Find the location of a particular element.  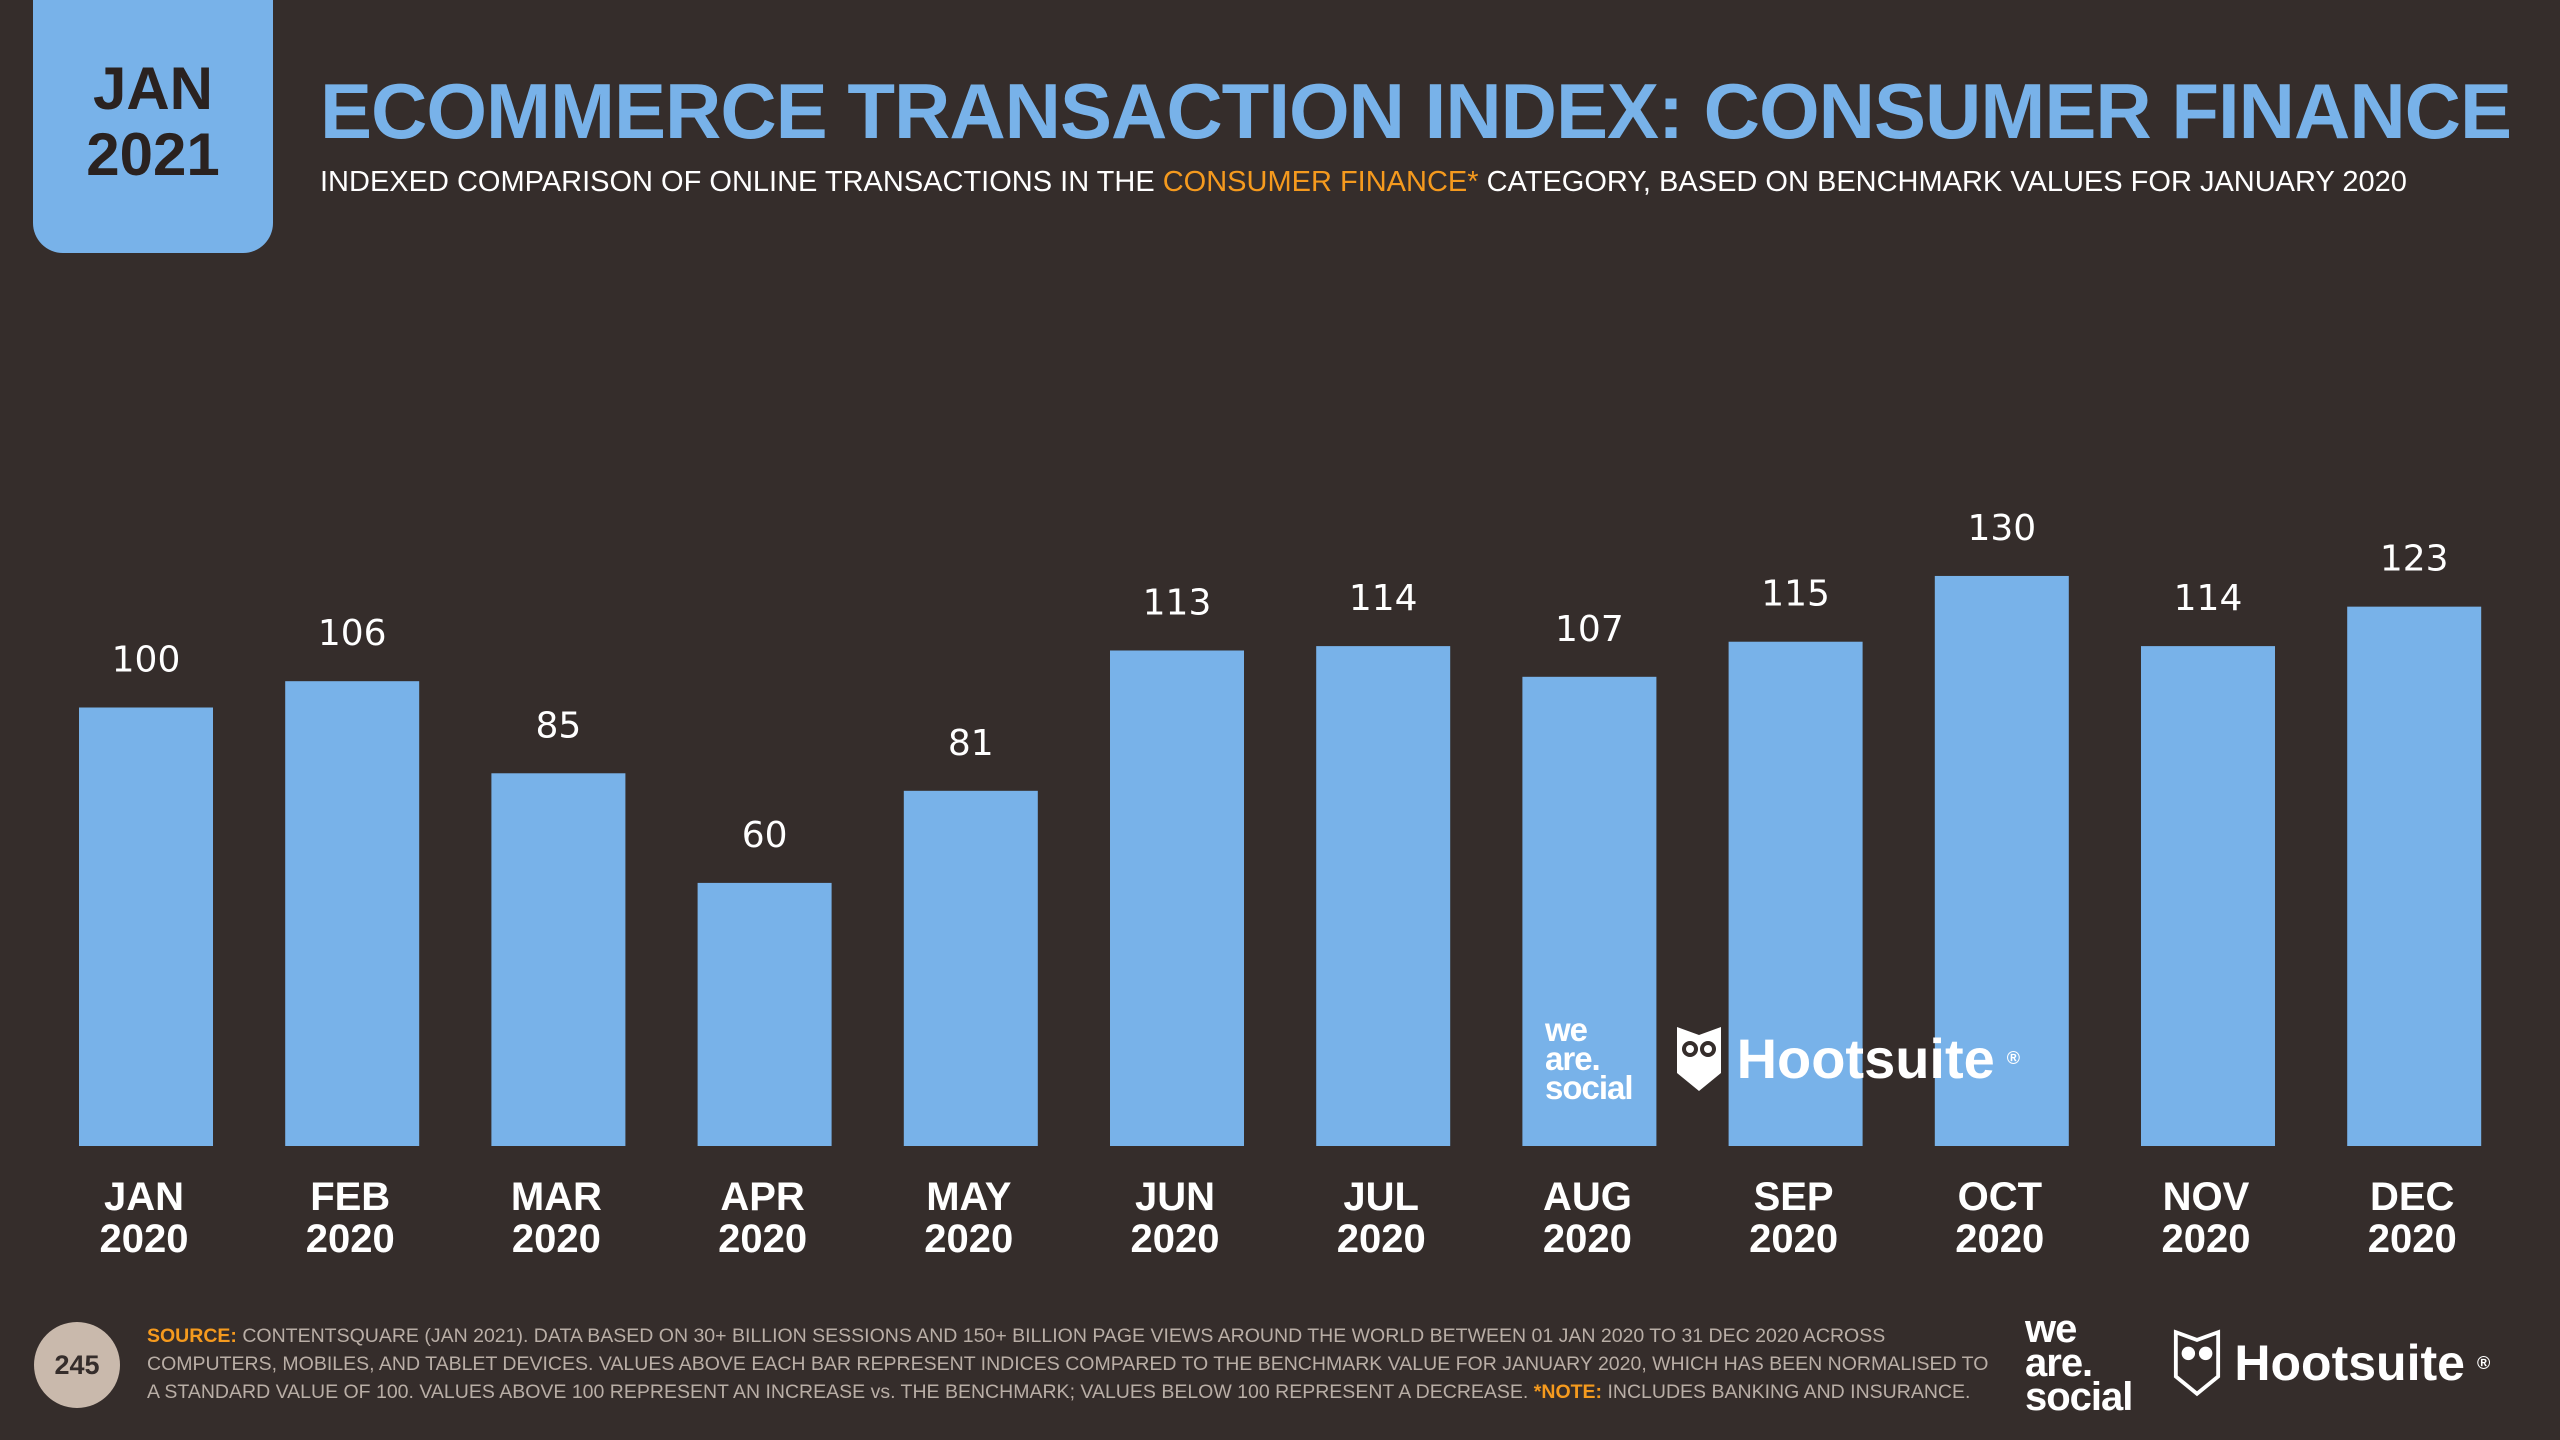

tick-label-apr-month: APR is located at coordinates (762, 1197).